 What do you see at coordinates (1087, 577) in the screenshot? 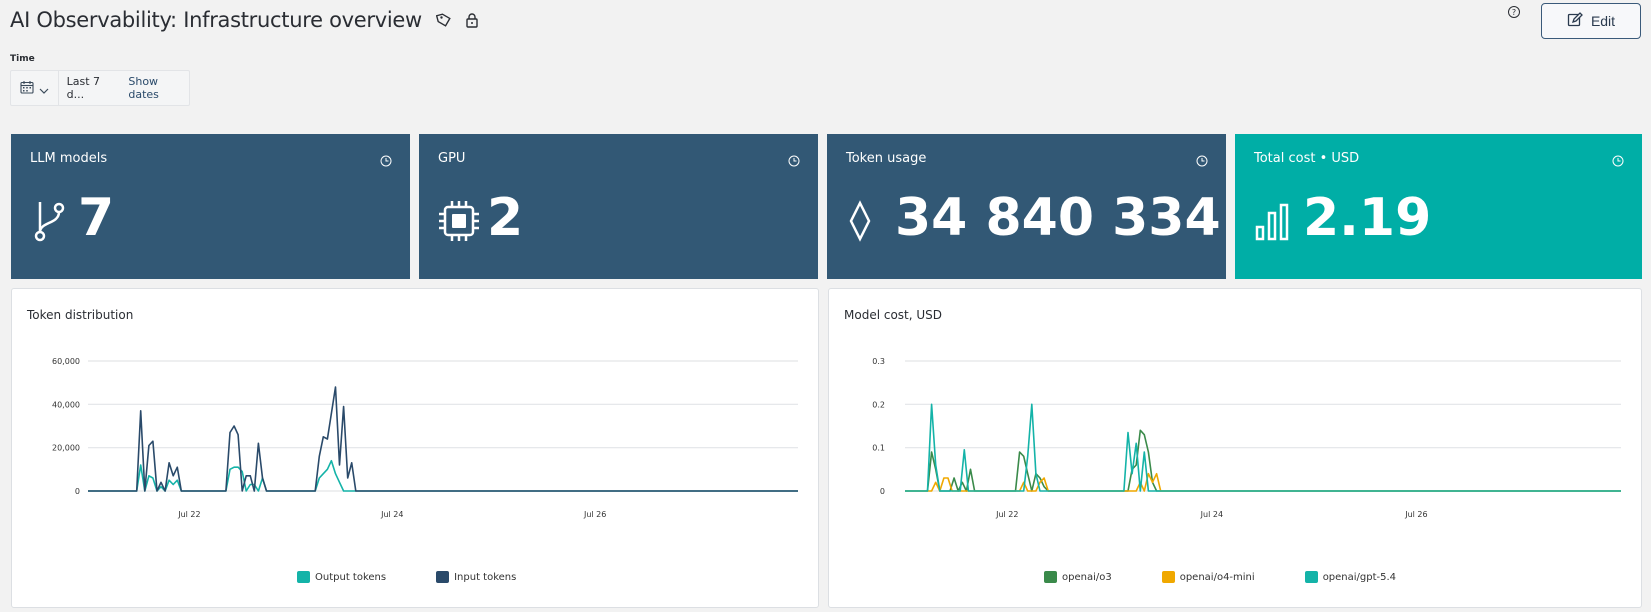
I see `legend-label: openai/o3` at bounding box center [1087, 577].